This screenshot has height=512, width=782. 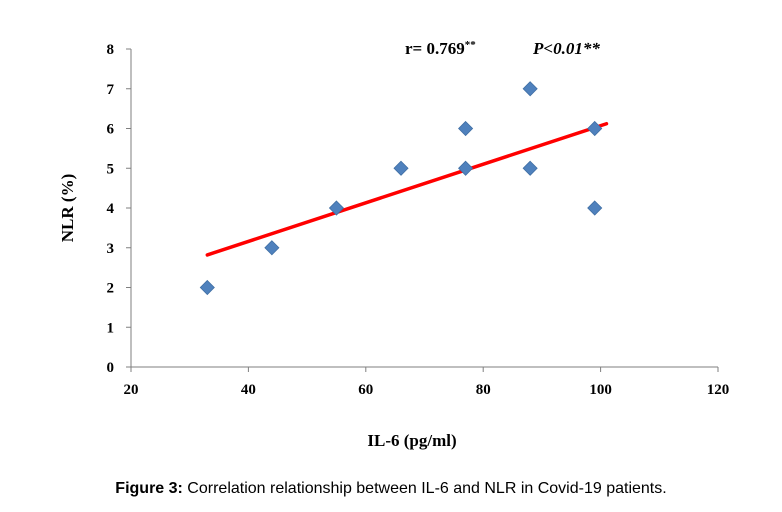 I want to click on correlation-annotation: r= 0.769**, so click(x=440, y=48).